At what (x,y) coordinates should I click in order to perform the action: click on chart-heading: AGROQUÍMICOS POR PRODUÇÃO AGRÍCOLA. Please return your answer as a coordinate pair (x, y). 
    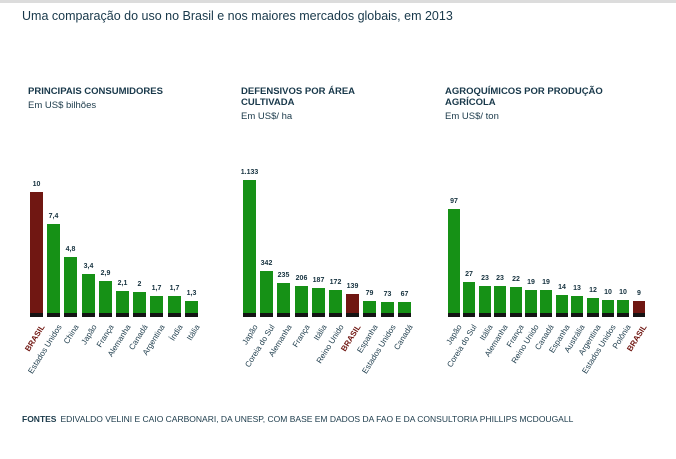
    Looking at the image, I should click on (524, 97).